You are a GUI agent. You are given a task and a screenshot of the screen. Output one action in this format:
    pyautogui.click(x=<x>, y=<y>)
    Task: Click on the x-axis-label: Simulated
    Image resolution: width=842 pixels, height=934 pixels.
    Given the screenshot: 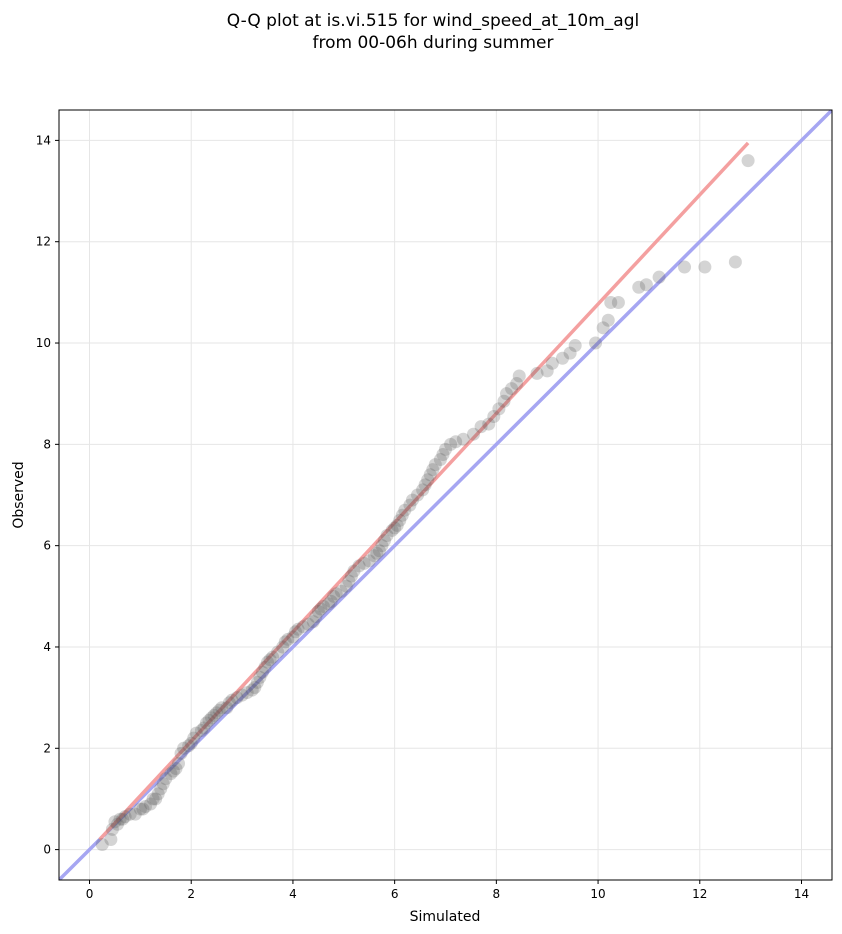 What is the action you would take?
    pyautogui.click(x=445, y=917)
    